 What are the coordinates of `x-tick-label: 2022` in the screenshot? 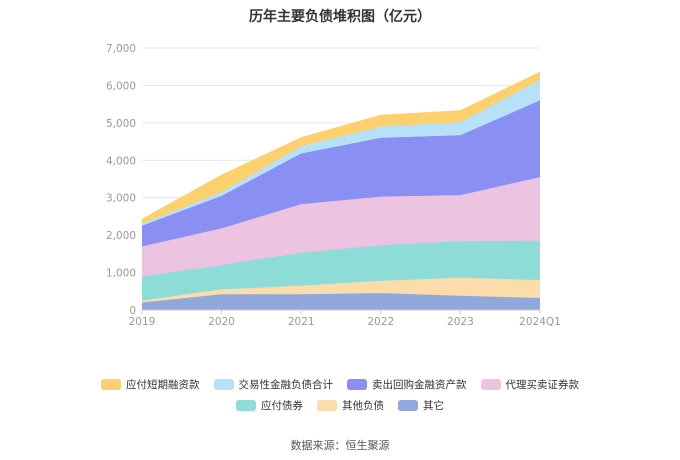 It's located at (380, 322).